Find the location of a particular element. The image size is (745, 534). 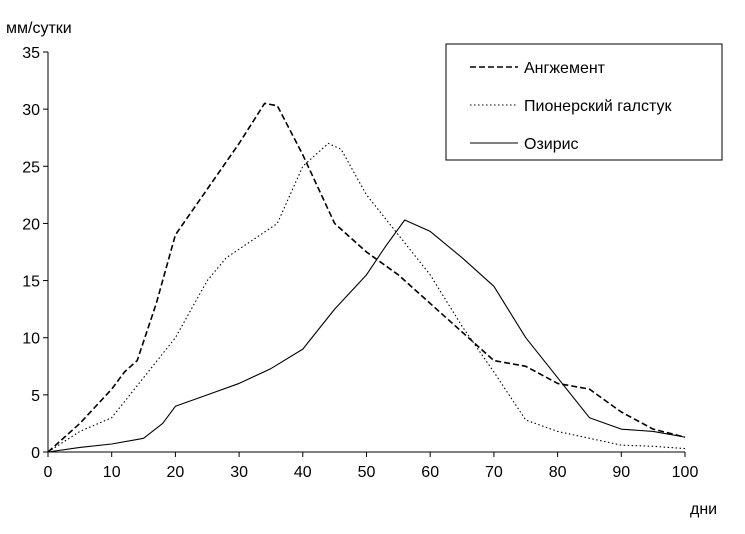

x-tick-label: 0 is located at coordinates (48, 472).